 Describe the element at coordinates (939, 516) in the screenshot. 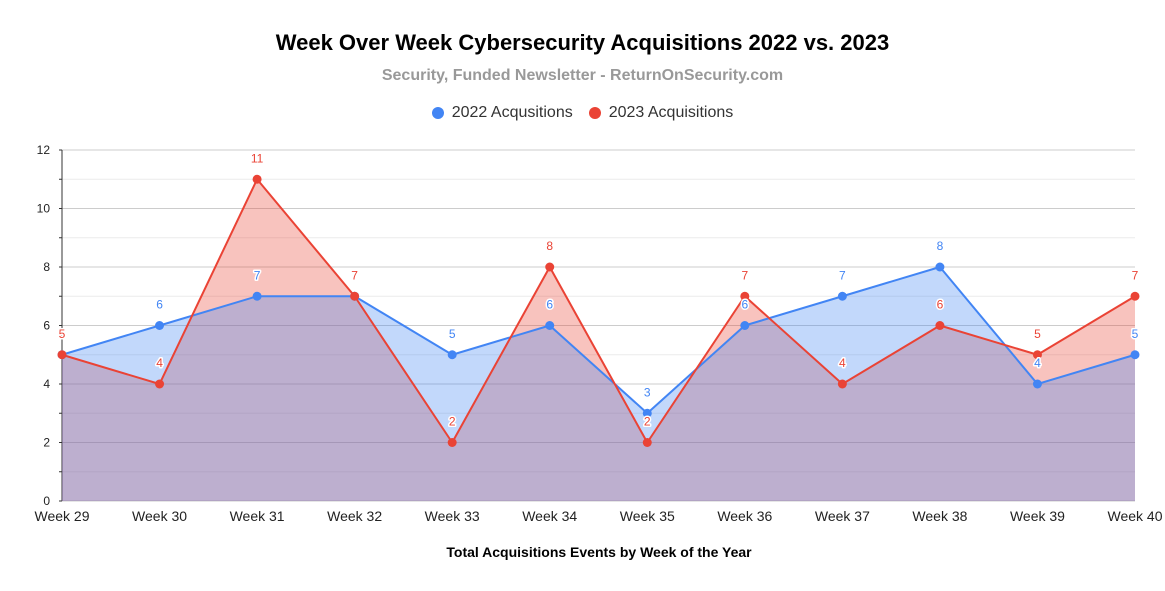

I see `x-tick-label: Week 38` at that location.